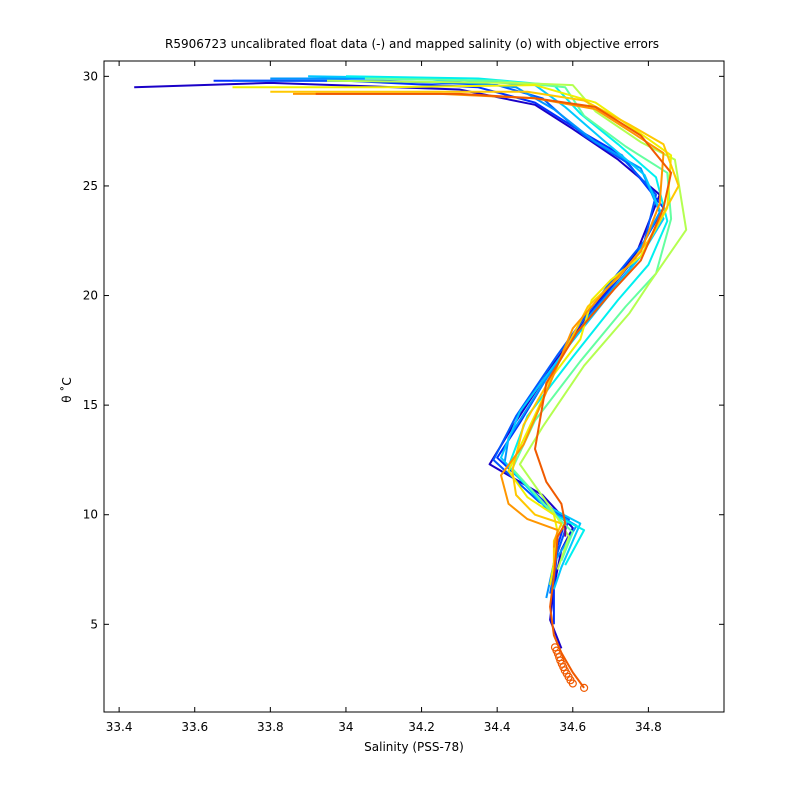 This screenshot has width=800, height=800. I want to click on x-tick-label: 34.4, so click(497, 727).